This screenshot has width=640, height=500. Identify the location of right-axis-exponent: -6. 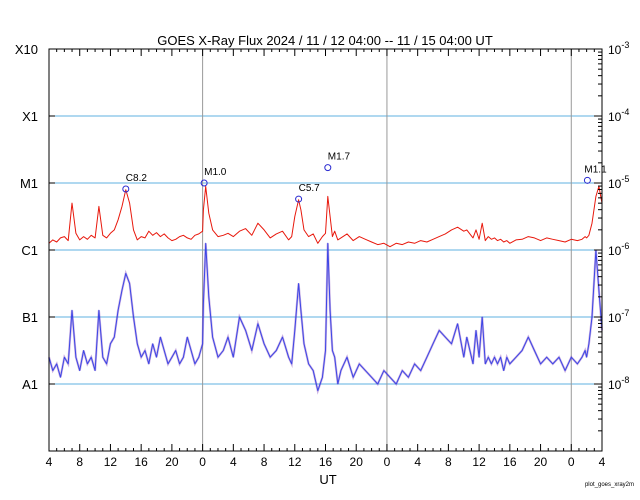
(625, 246).